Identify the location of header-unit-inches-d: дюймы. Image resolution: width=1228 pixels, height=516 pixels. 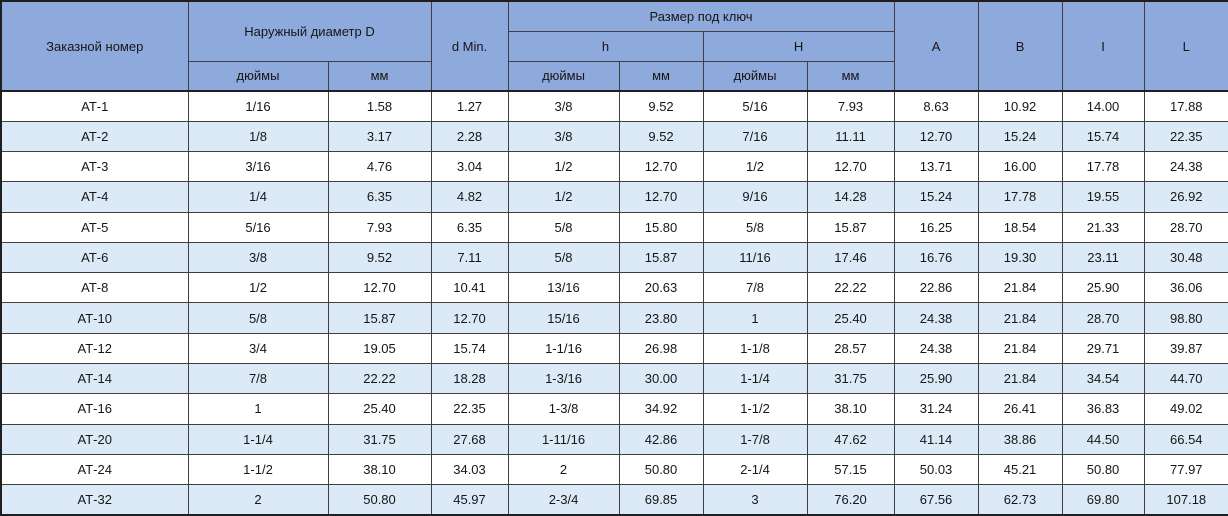
(258, 76).